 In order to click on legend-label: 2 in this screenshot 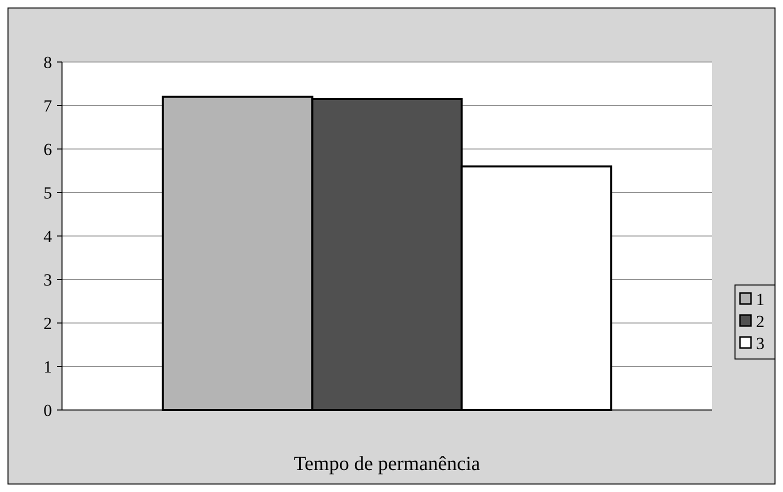, I will do `click(760, 321)`.